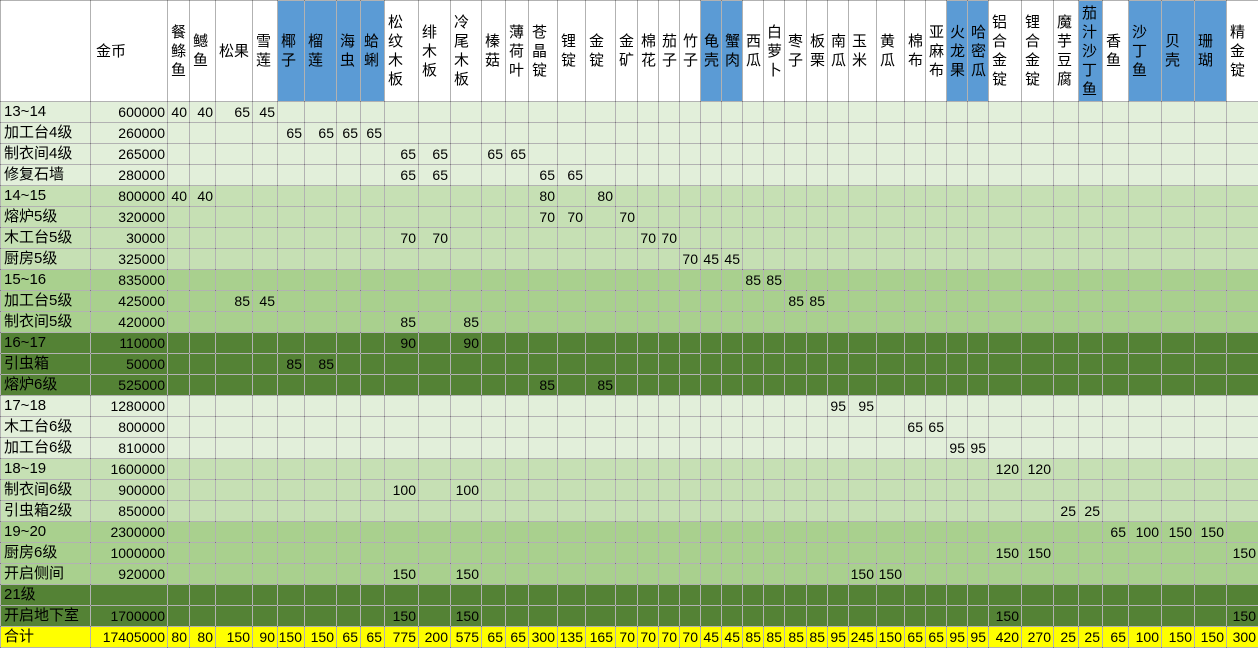 This screenshot has width=1258, height=648. What do you see at coordinates (732, 637) in the screenshot?
I see `item-cell: 45` at bounding box center [732, 637].